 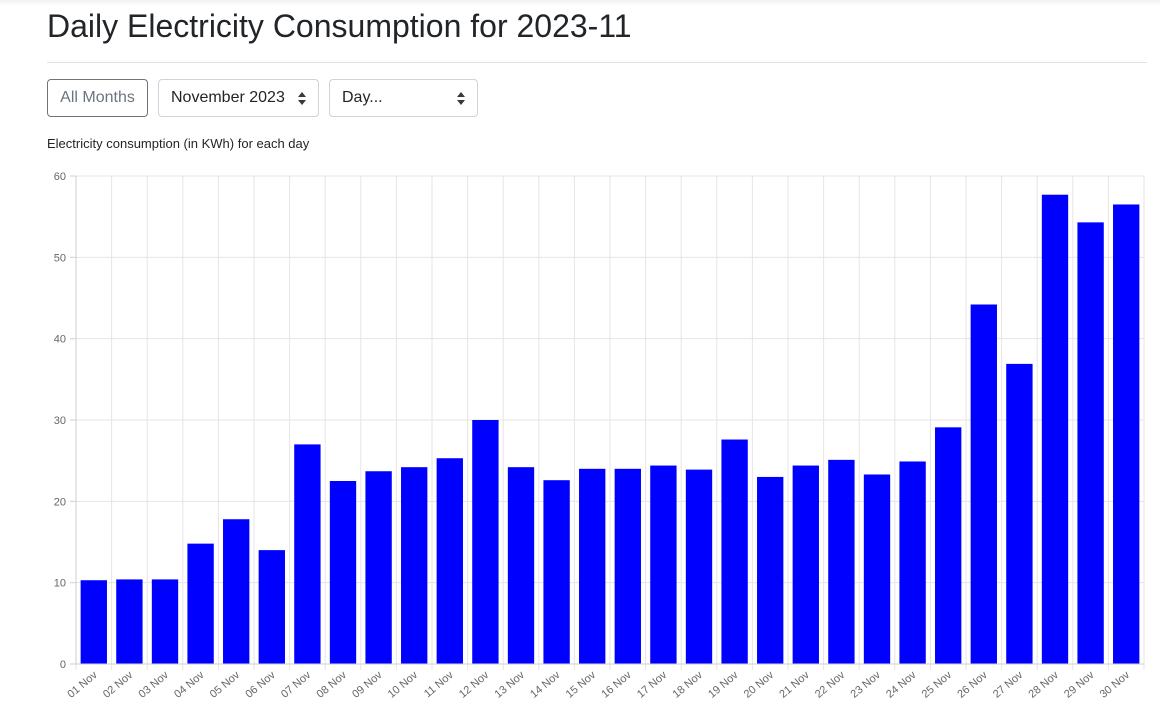 What do you see at coordinates (556, 572) in the screenshot?
I see `bar-14-nov` at bounding box center [556, 572].